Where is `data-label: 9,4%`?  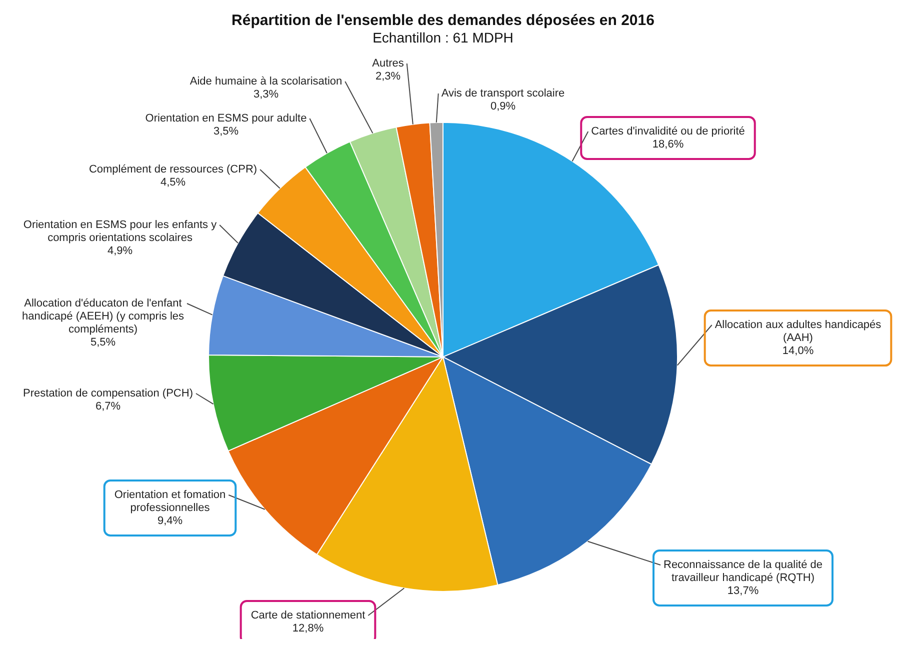 data-label: 9,4% is located at coordinates (170, 521).